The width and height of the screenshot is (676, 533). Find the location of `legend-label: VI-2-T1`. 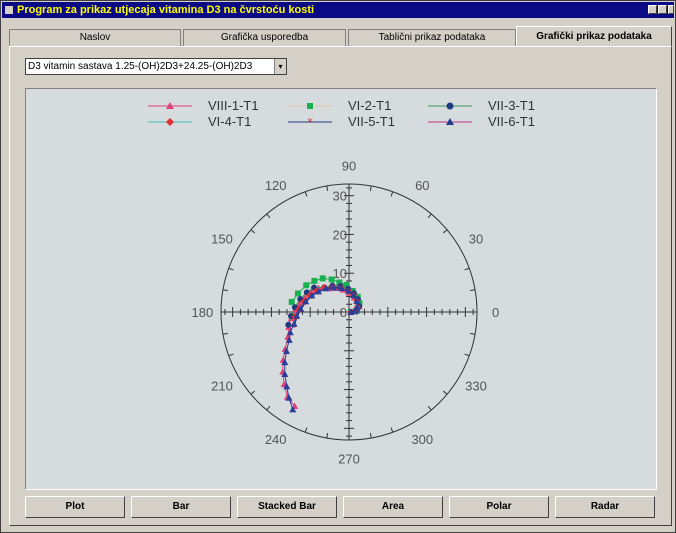

legend-label: VI-2-T1 is located at coordinates (370, 105).